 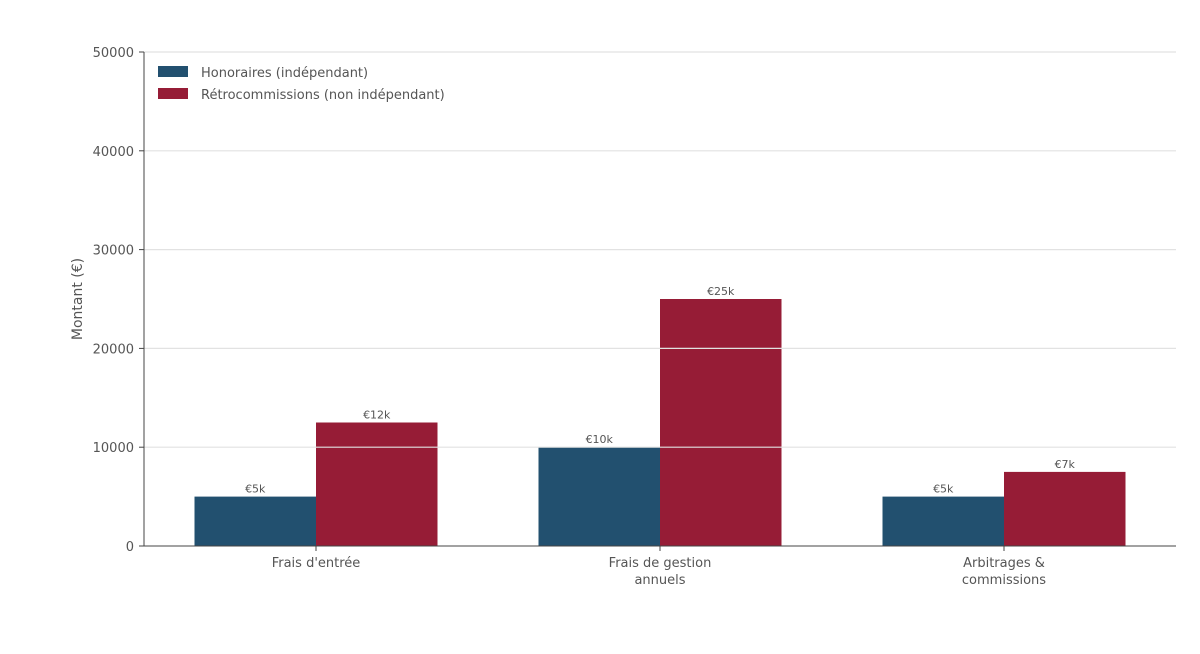 I want to click on x-tick-label: Arbitrages &, so click(x=1004, y=563).